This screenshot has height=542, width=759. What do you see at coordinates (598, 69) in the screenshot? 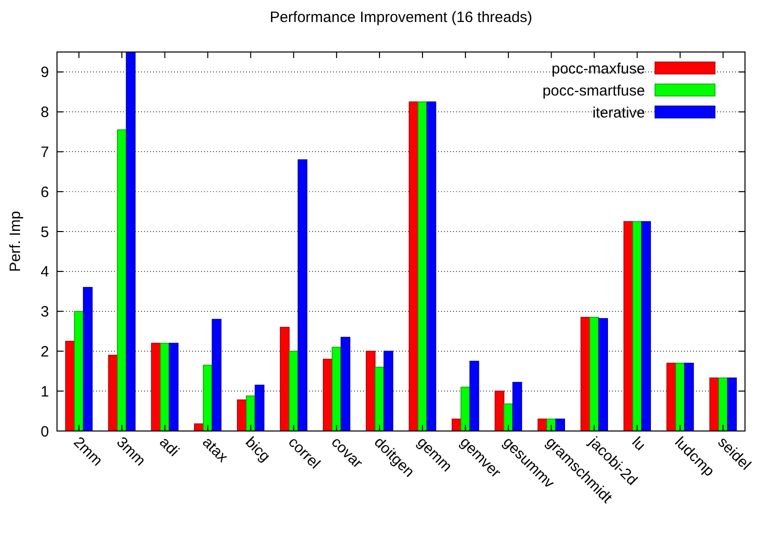
I see `legend-label: pocc-maxfuse` at bounding box center [598, 69].